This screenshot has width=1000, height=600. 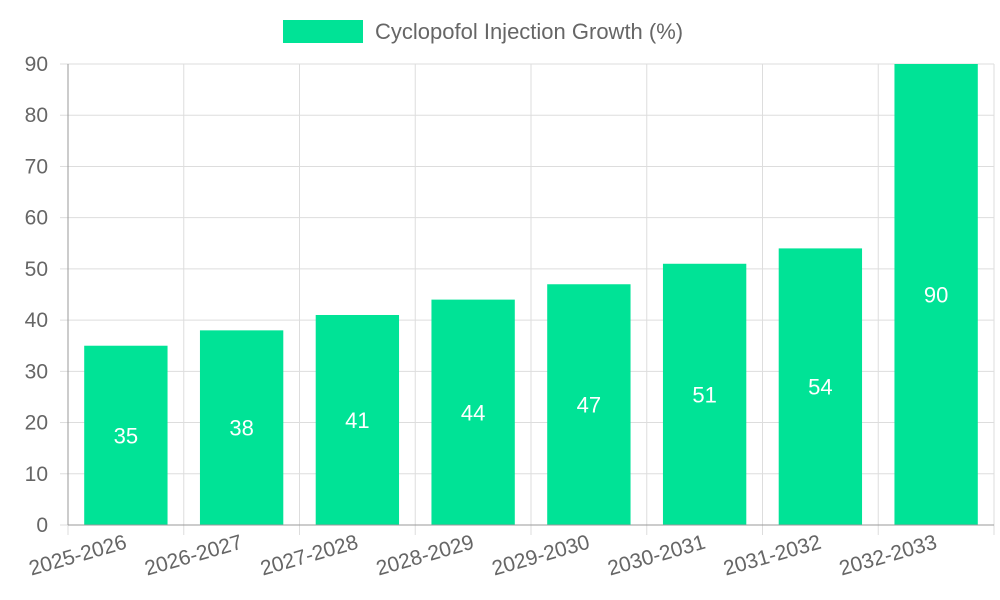 I want to click on x-tick-label: 2029-2030, so click(x=540, y=556).